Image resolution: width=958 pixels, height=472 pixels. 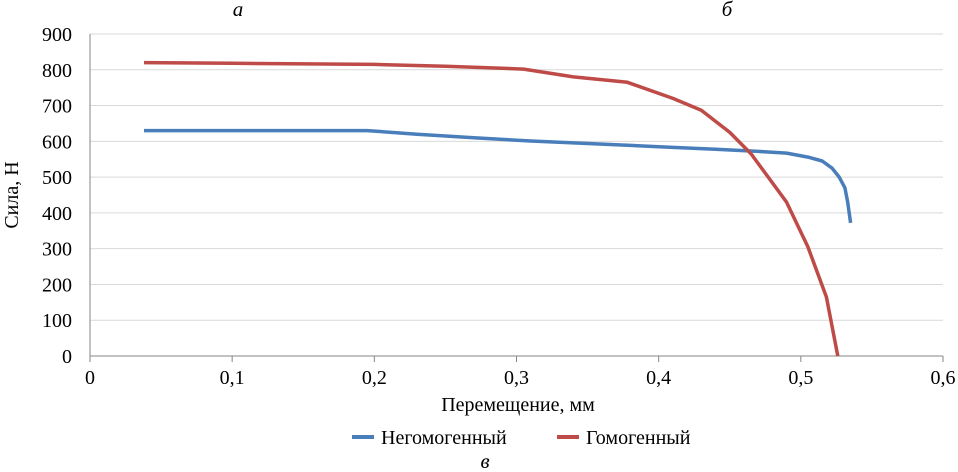 What do you see at coordinates (658, 378) in the screenshot?
I see `x-tick-label: 0,4` at bounding box center [658, 378].